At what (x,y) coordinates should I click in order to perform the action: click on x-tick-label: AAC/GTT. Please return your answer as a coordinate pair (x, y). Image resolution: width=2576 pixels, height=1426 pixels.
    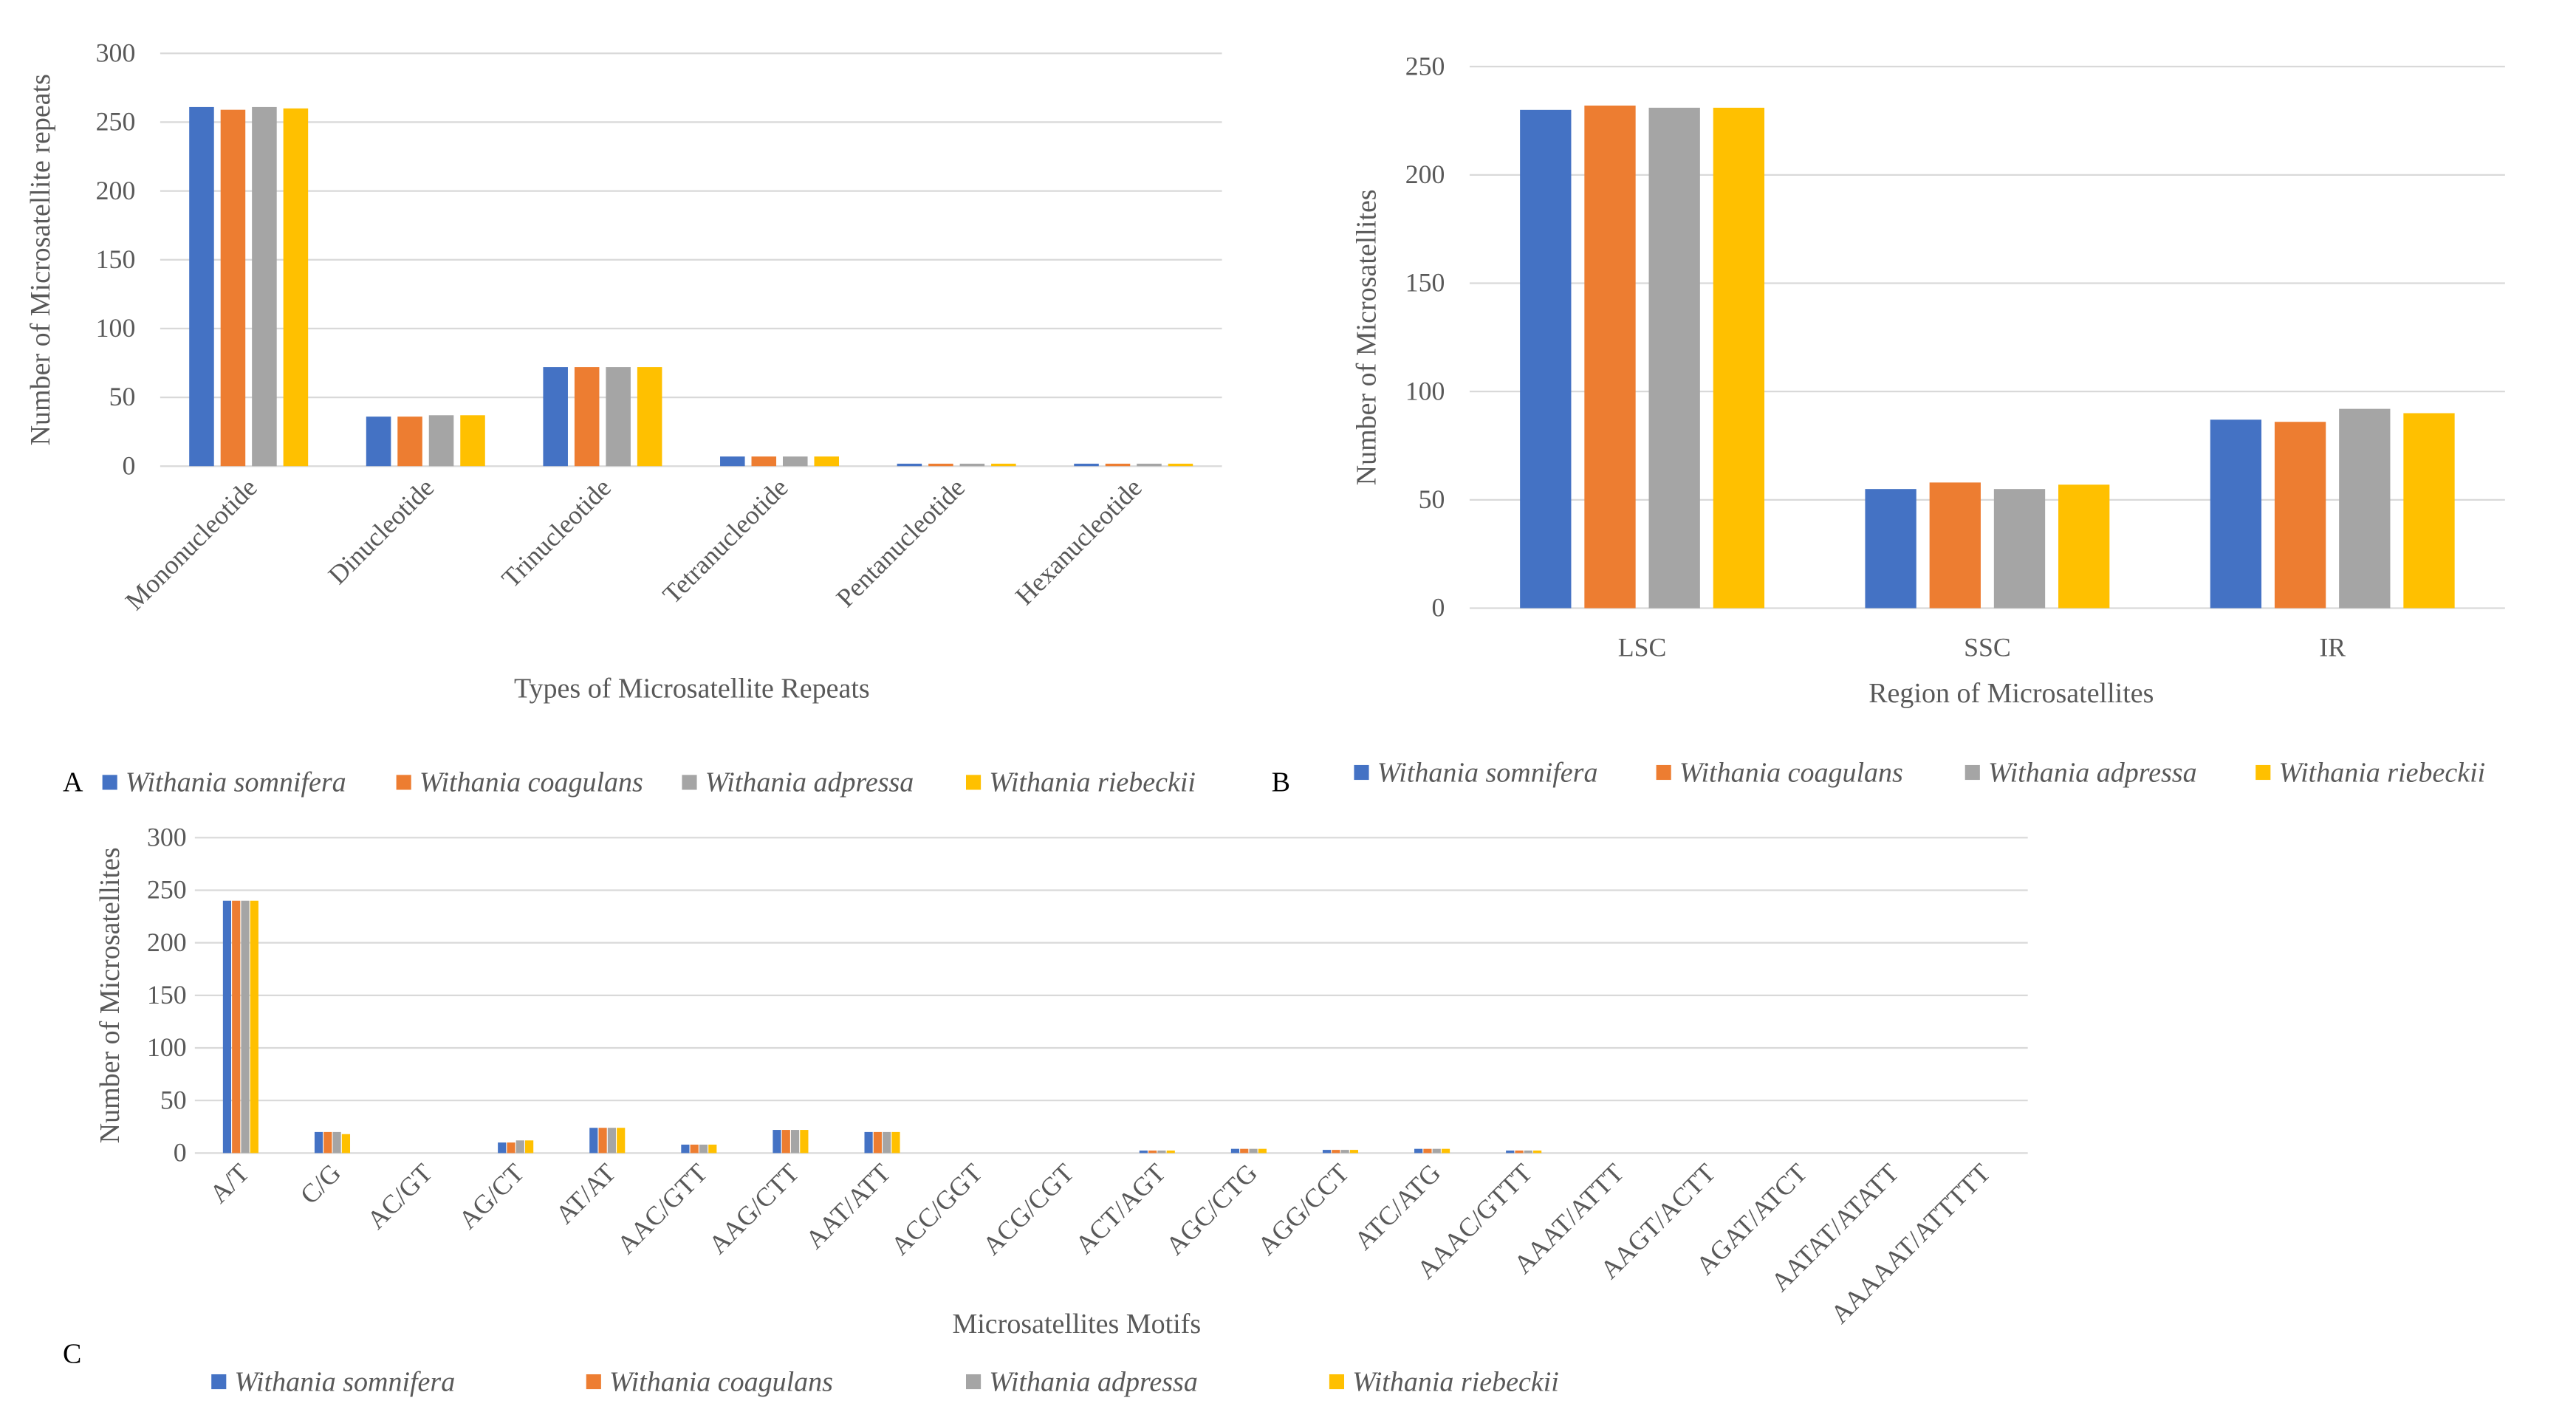
    Looking at the image, I should click on (662, 1209).